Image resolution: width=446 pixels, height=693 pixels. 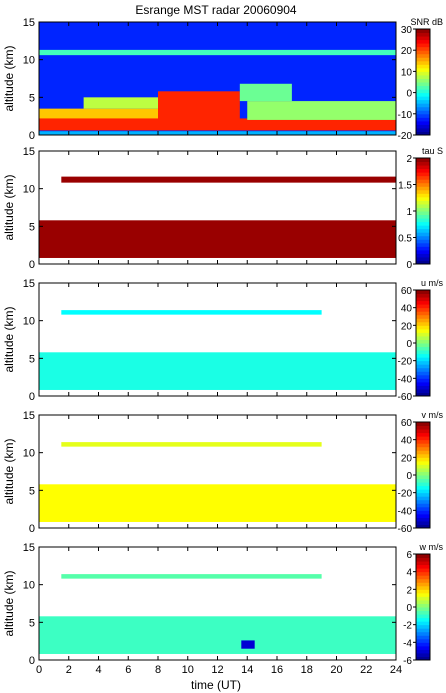 I want to click on colorbar-label: tau S, so click(x=432, y=151).